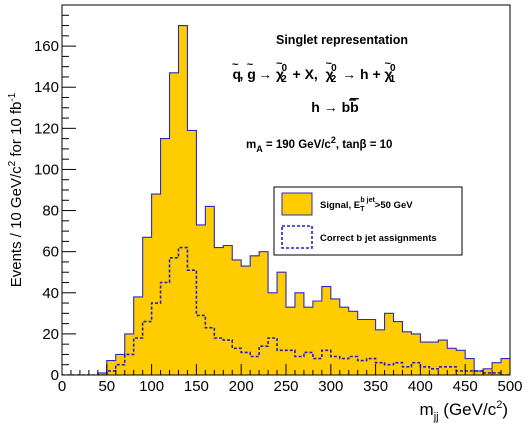 This screenshot has height=431, width=531. I want to click on y-tick-label: 80, so click(50, 211).